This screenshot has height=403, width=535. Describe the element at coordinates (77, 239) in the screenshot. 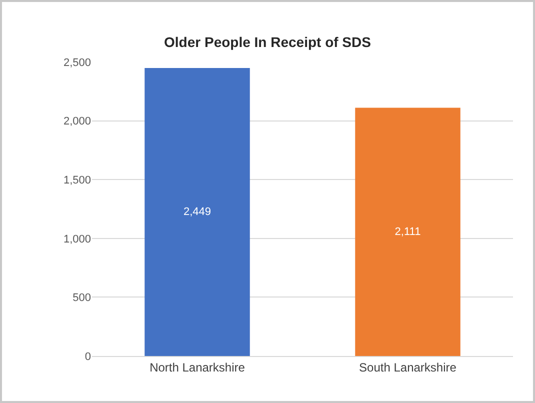

I see `y-tick-label: 1,000` at that location.